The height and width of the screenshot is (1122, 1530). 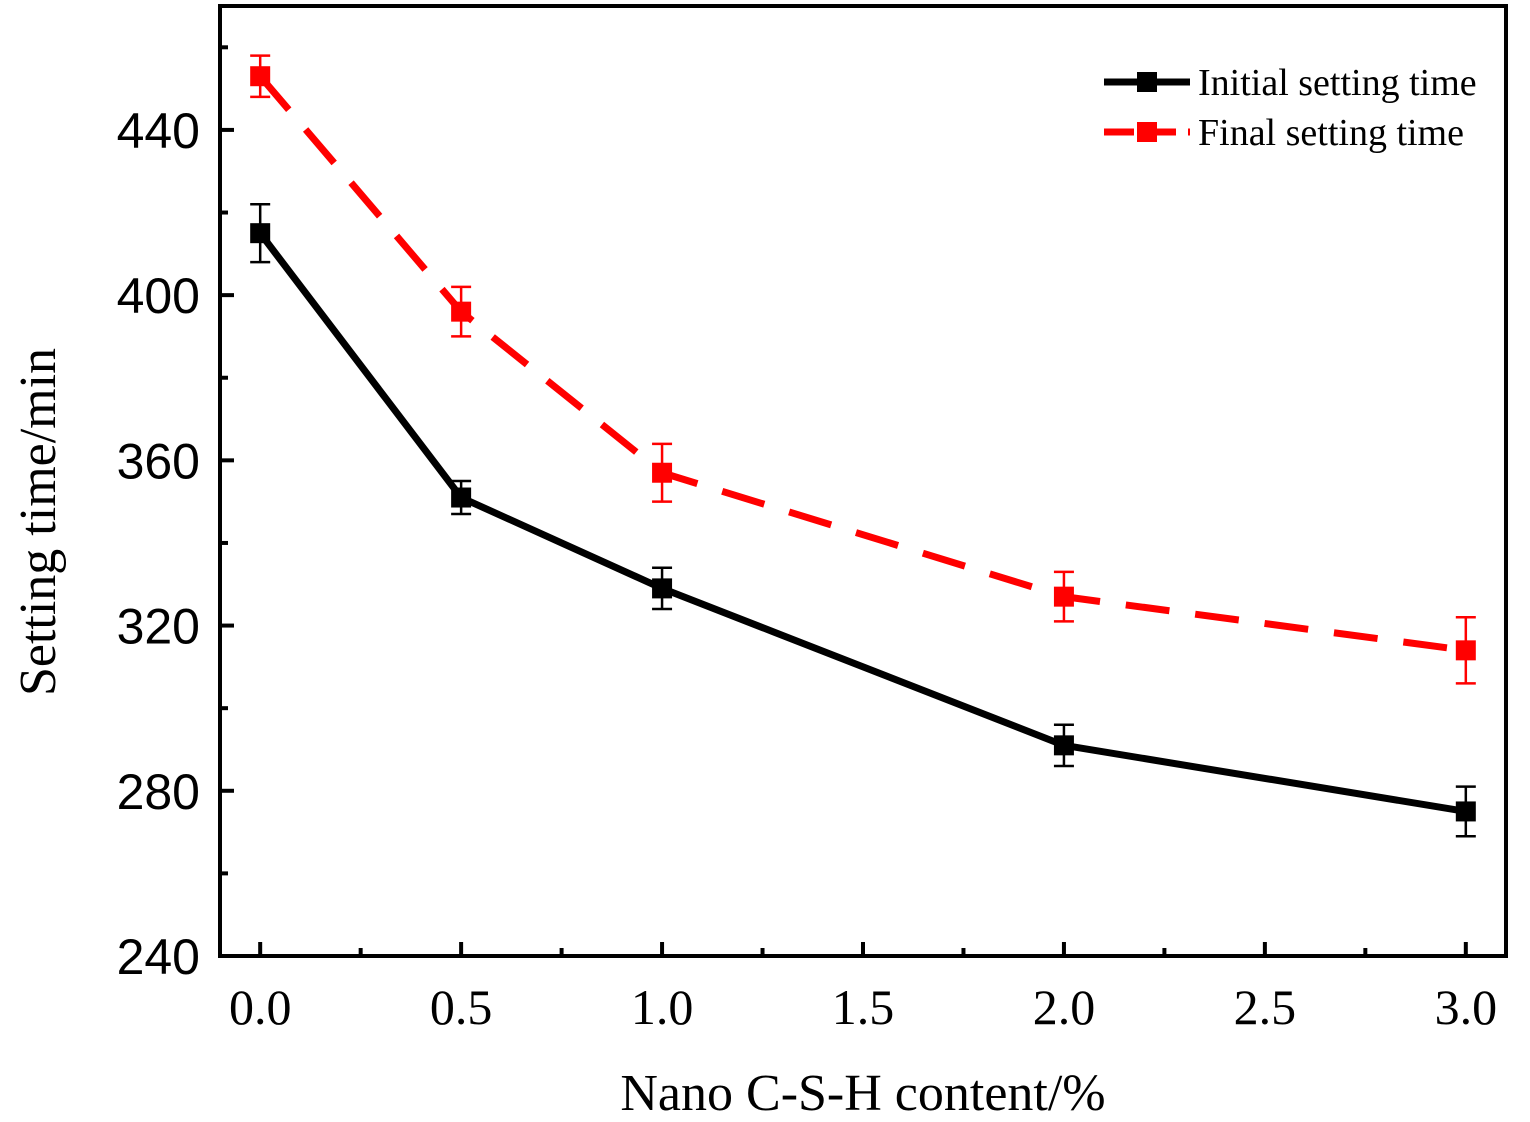 What do you see at coordinates (1337, 83) in the screenshot?
I see `legend-label: Initial setting time` at bounding box center [1337, 83].